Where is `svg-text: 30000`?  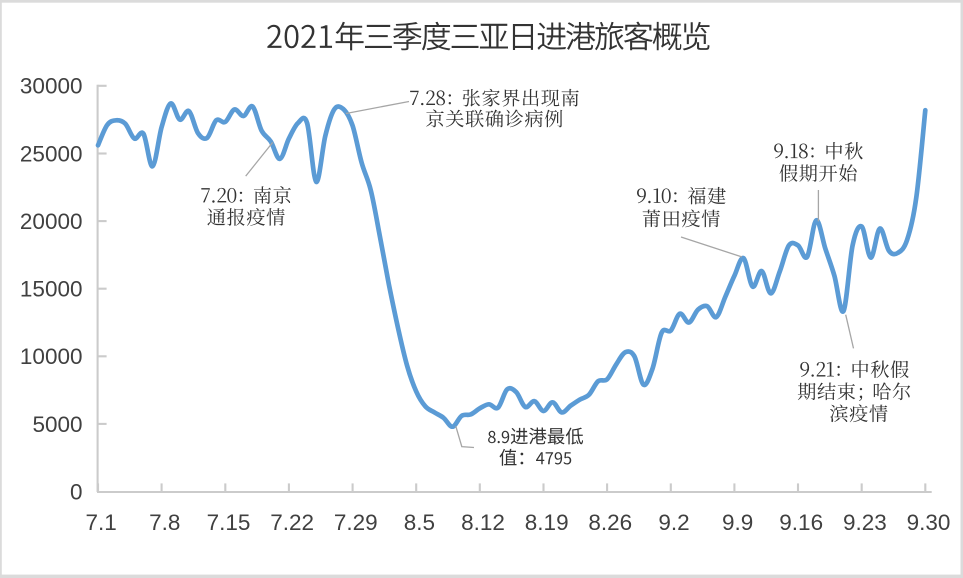
svg-text: 30000 is located at coordinates (51, 86).